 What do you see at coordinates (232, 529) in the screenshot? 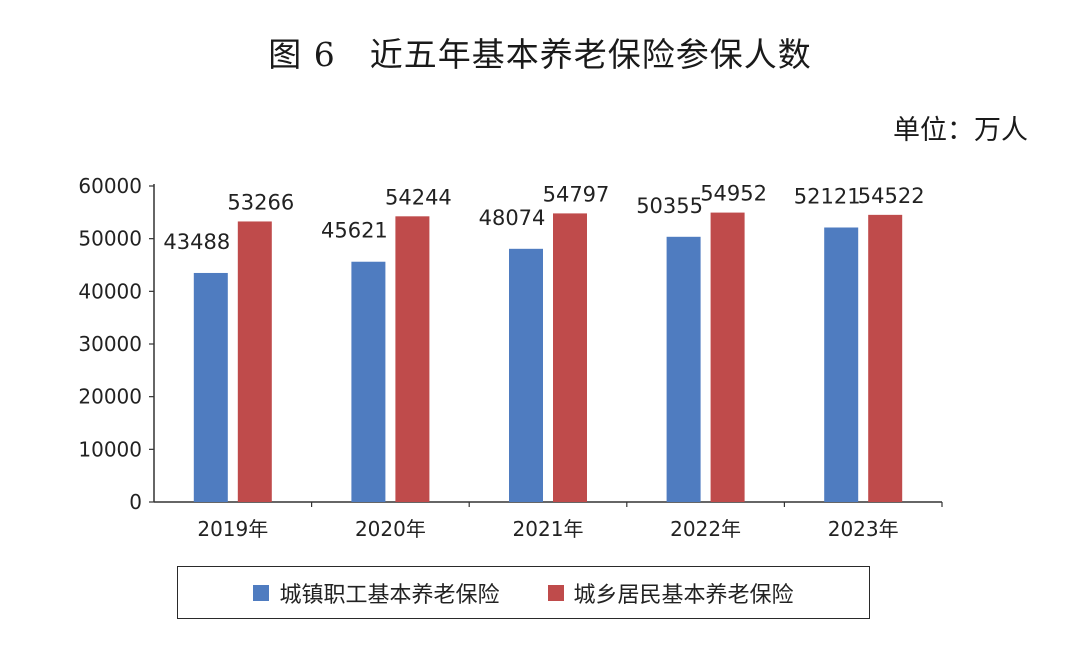
I see `x-tick-label: 2019年` at bounding box center [232, 529].